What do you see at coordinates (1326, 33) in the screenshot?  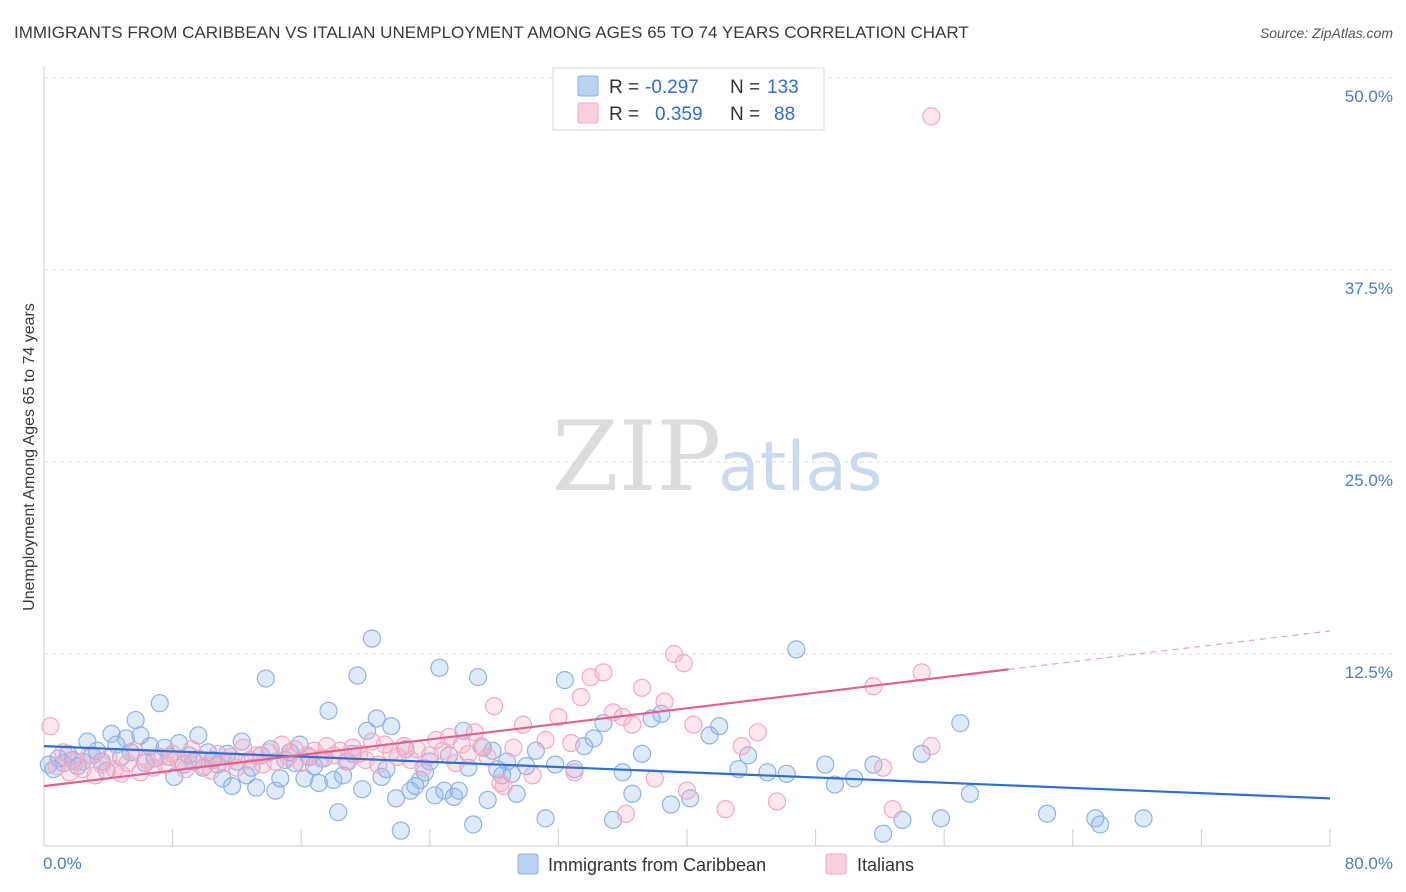 I see `chart-source: Source: ZipAtlas.com` at bounding box center [1326, 33].